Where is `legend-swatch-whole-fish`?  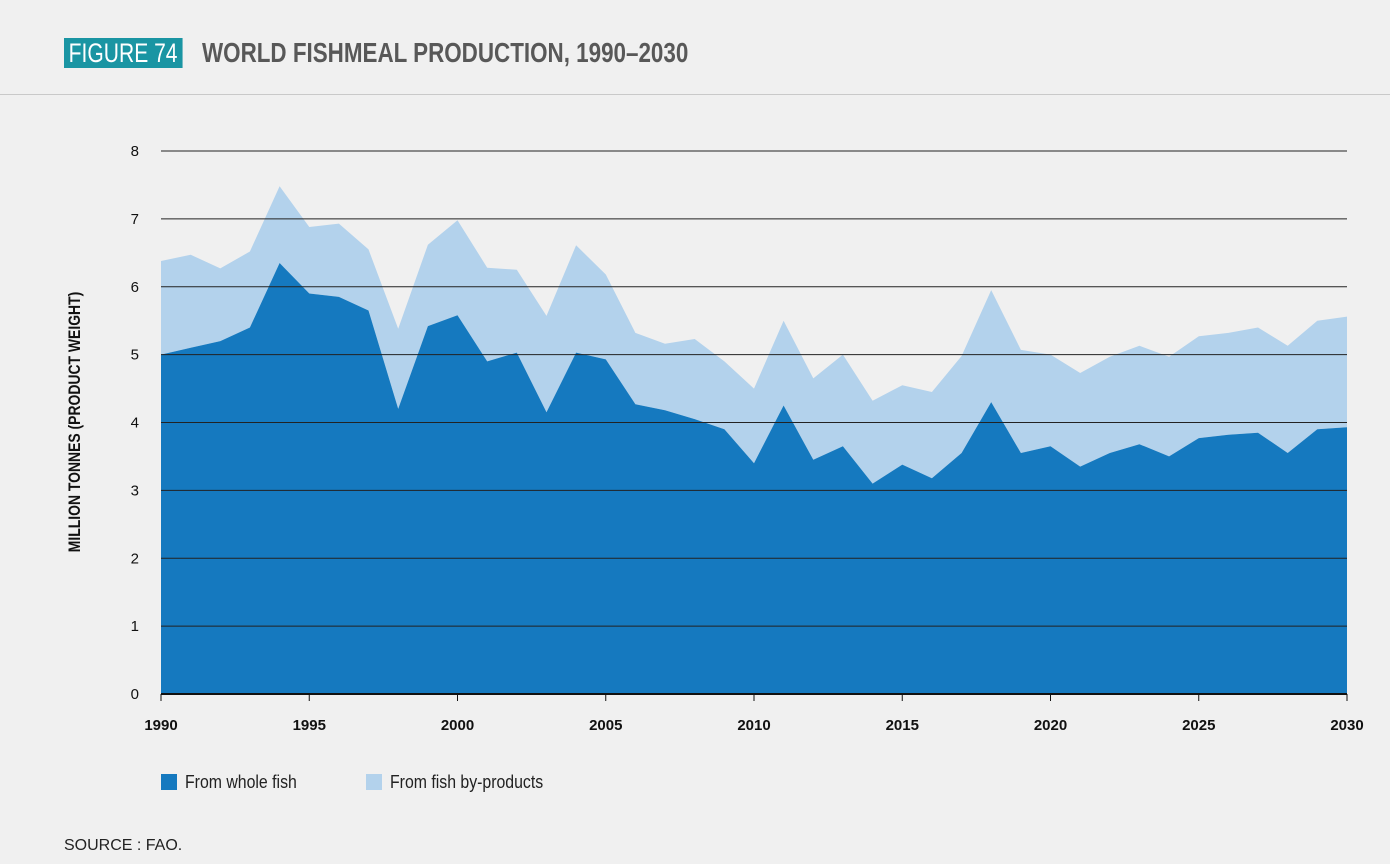 legend-swatch-whole-fish is located at coordinates (169, 782).